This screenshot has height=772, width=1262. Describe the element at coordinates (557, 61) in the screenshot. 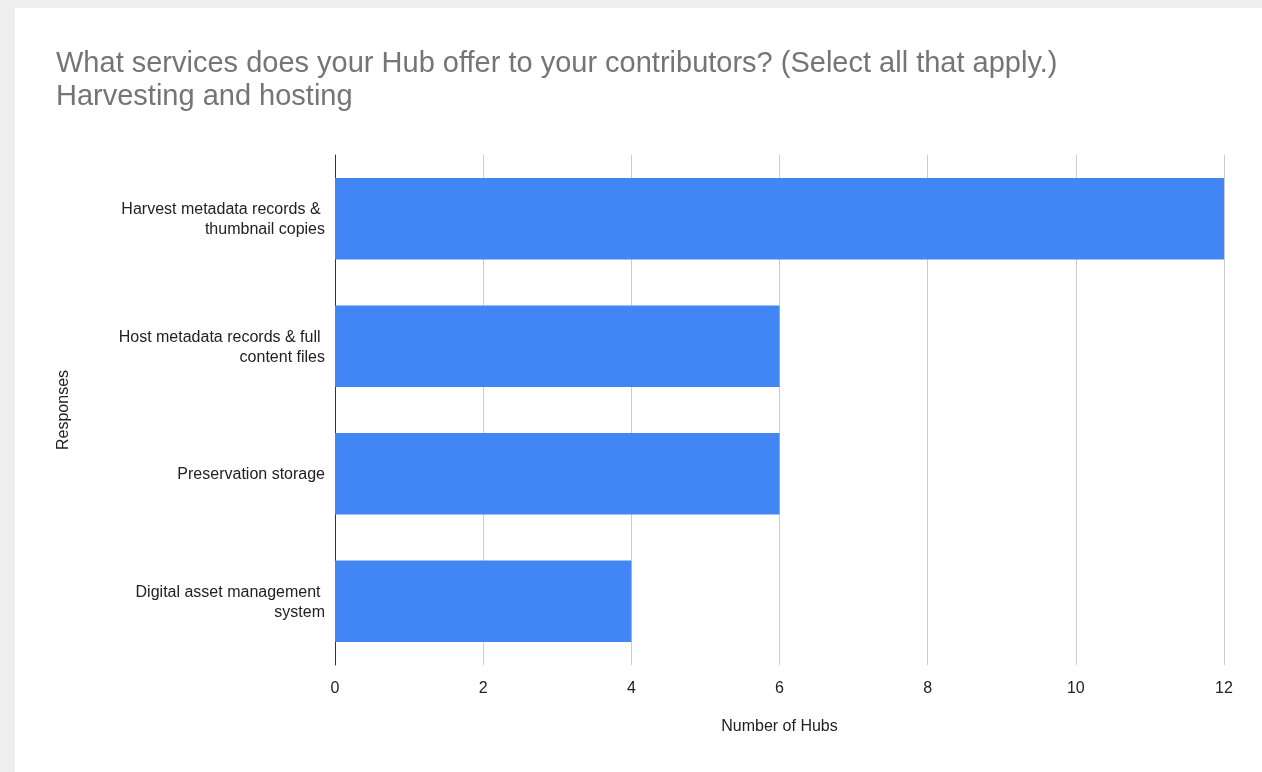

I see `chart-title: What services does your Hub offer to your contributors? (Select all that apply.)` at that location.